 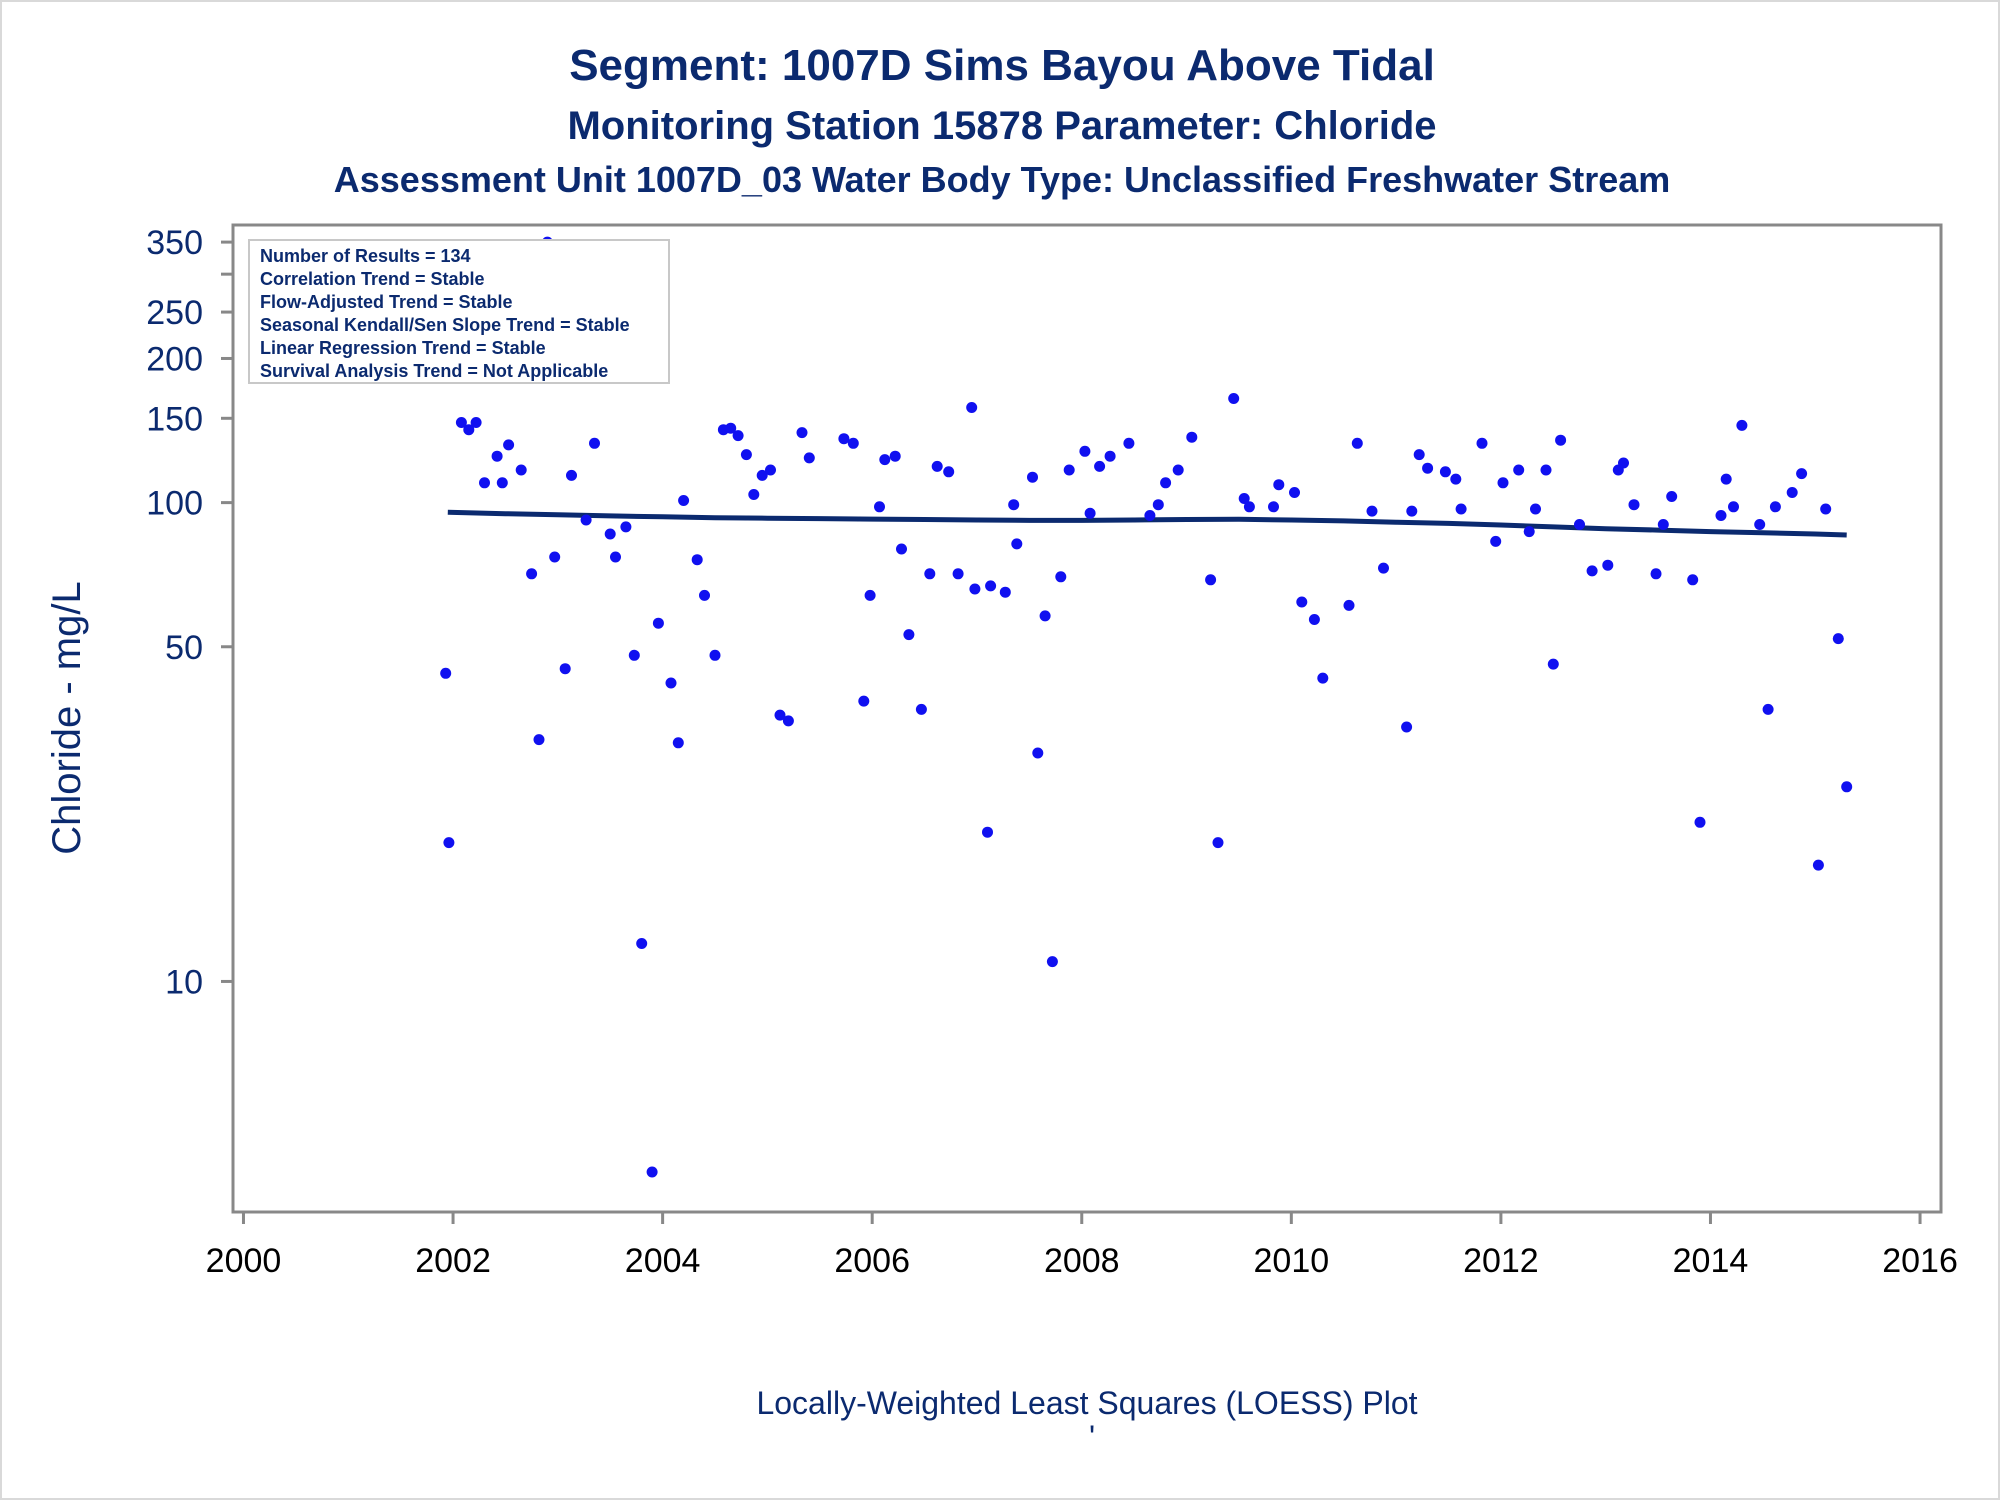 What do you see at coordinates (174, 504) in the screenshot?
I see `y-tick-label: 100` at bounding box center [174, 504].